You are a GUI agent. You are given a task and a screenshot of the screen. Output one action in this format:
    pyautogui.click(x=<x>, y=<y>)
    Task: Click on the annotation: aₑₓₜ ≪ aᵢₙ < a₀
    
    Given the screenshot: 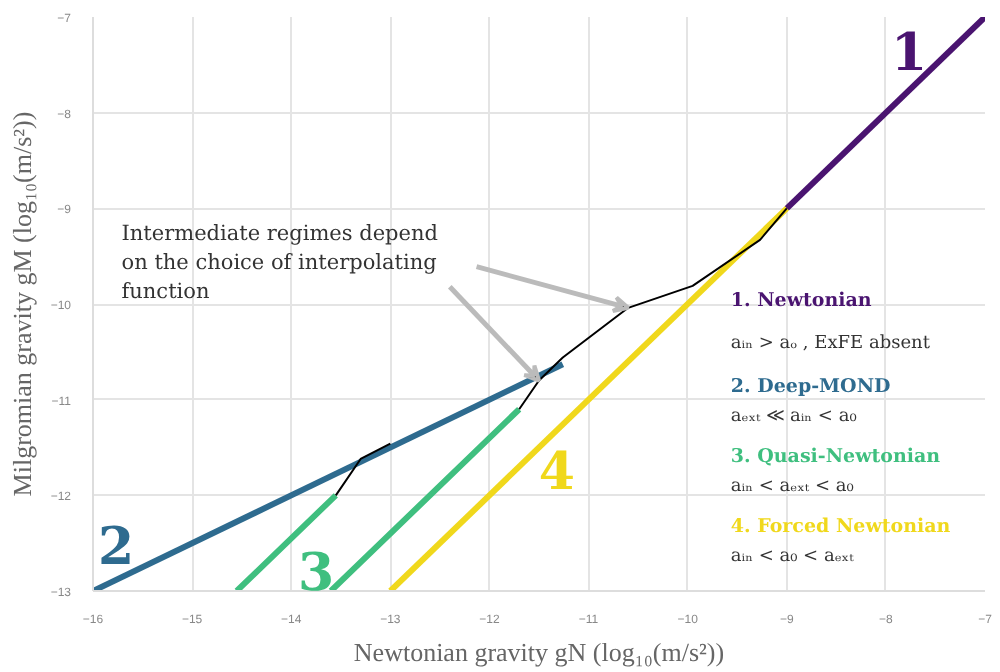 What is the action you would take?
    pyautogui.click(x=794, y=417)
    